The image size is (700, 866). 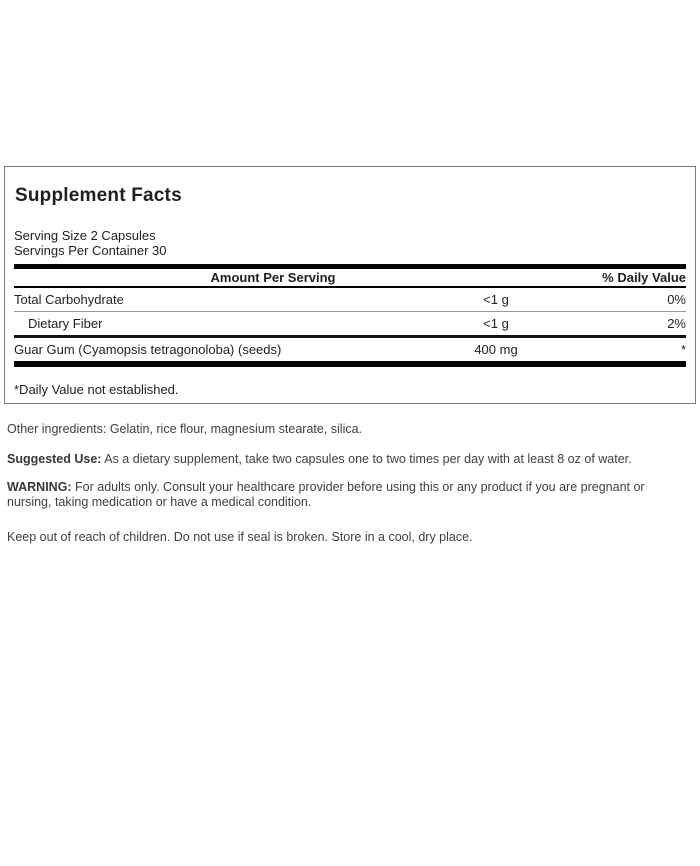 I want to click on nutrient-daily-value: 2%, so click(x=676, y=323).